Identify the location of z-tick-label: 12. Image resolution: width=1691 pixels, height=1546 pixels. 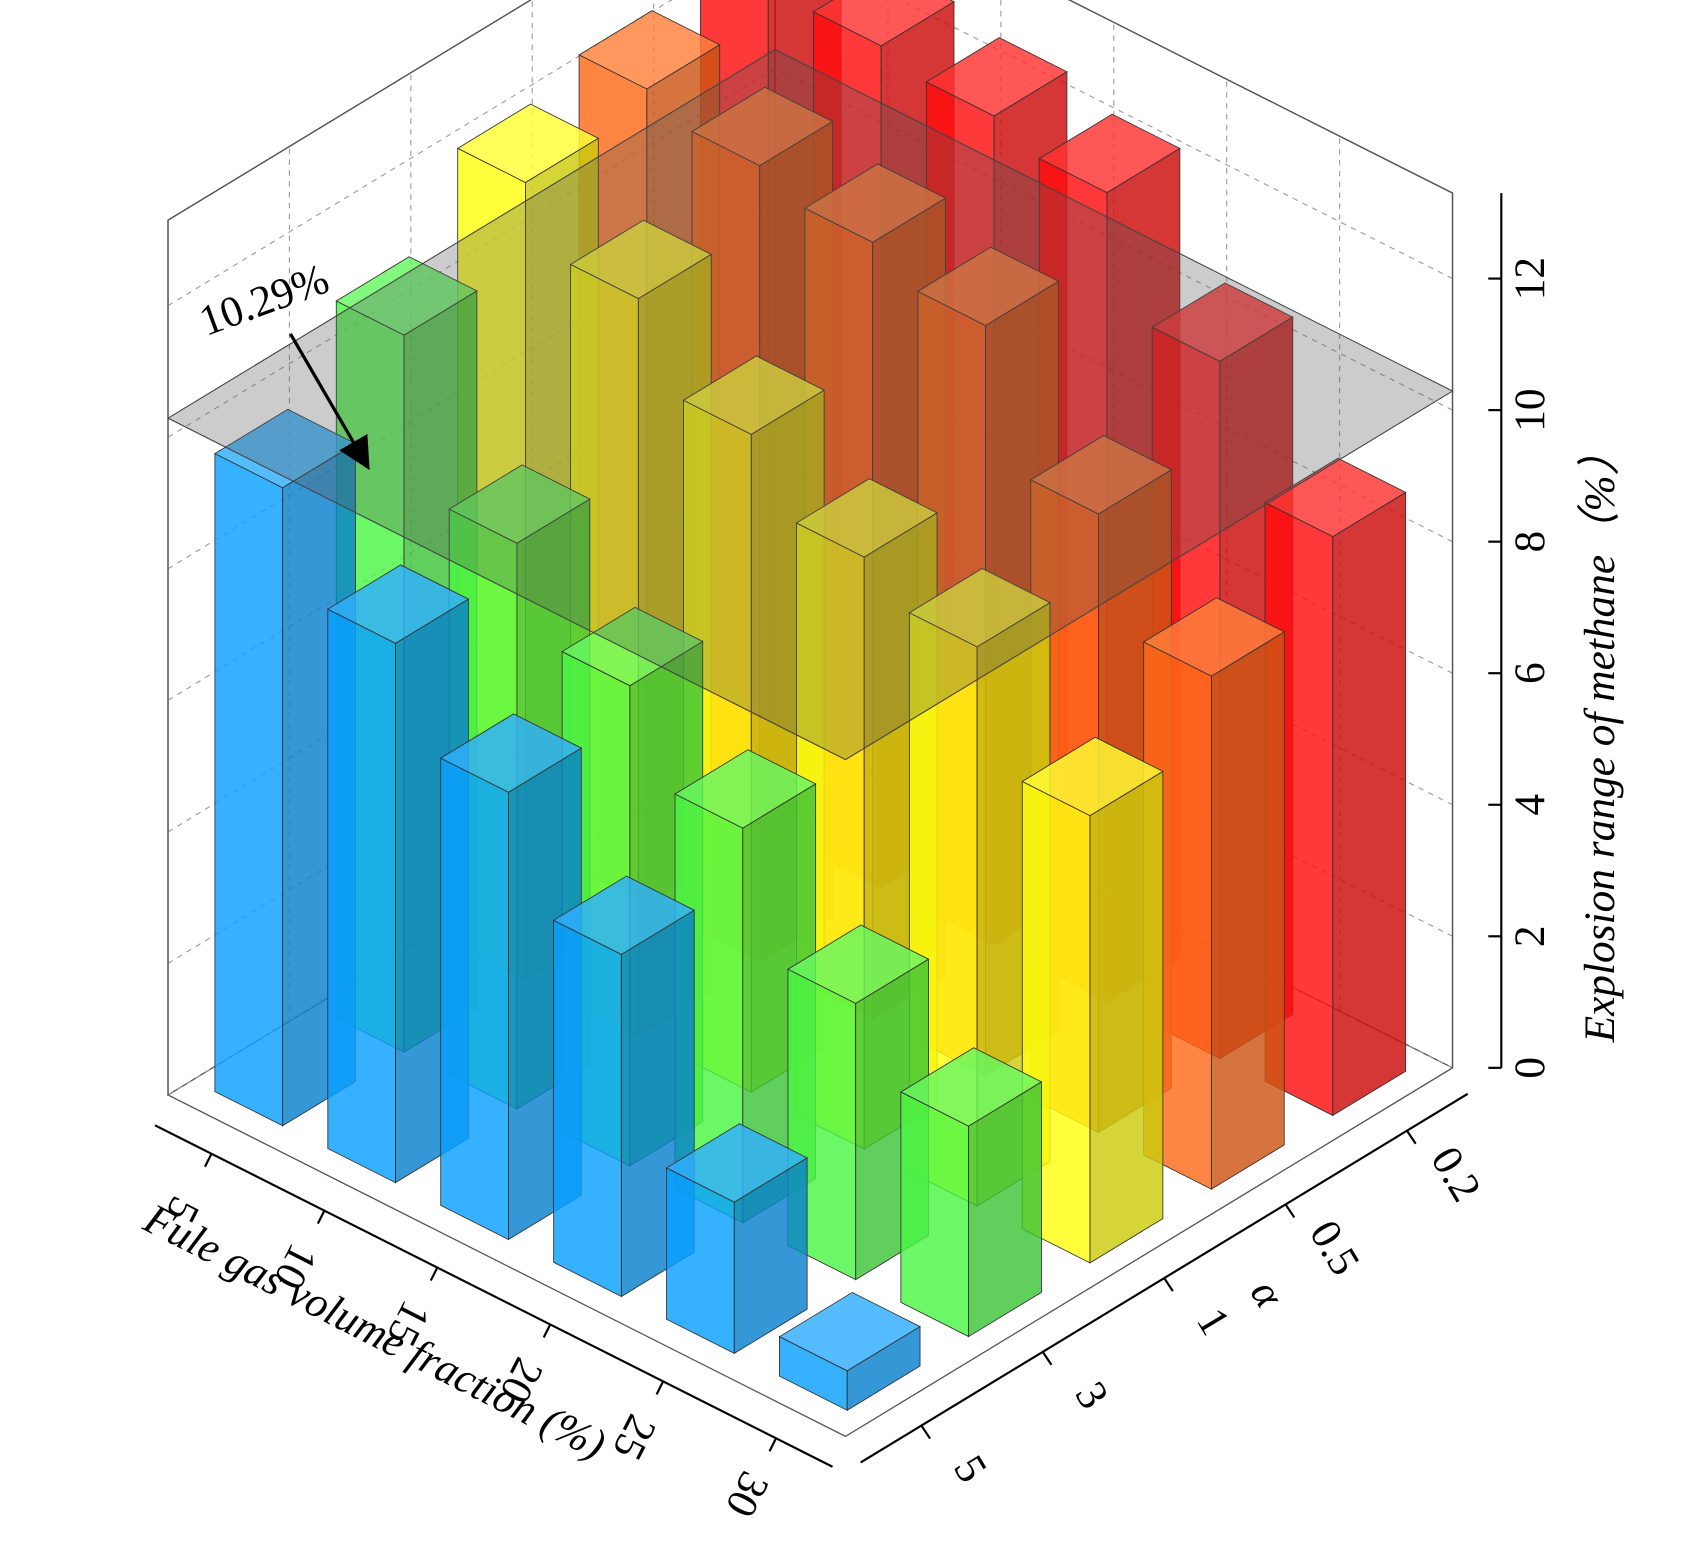
(1530, 278).